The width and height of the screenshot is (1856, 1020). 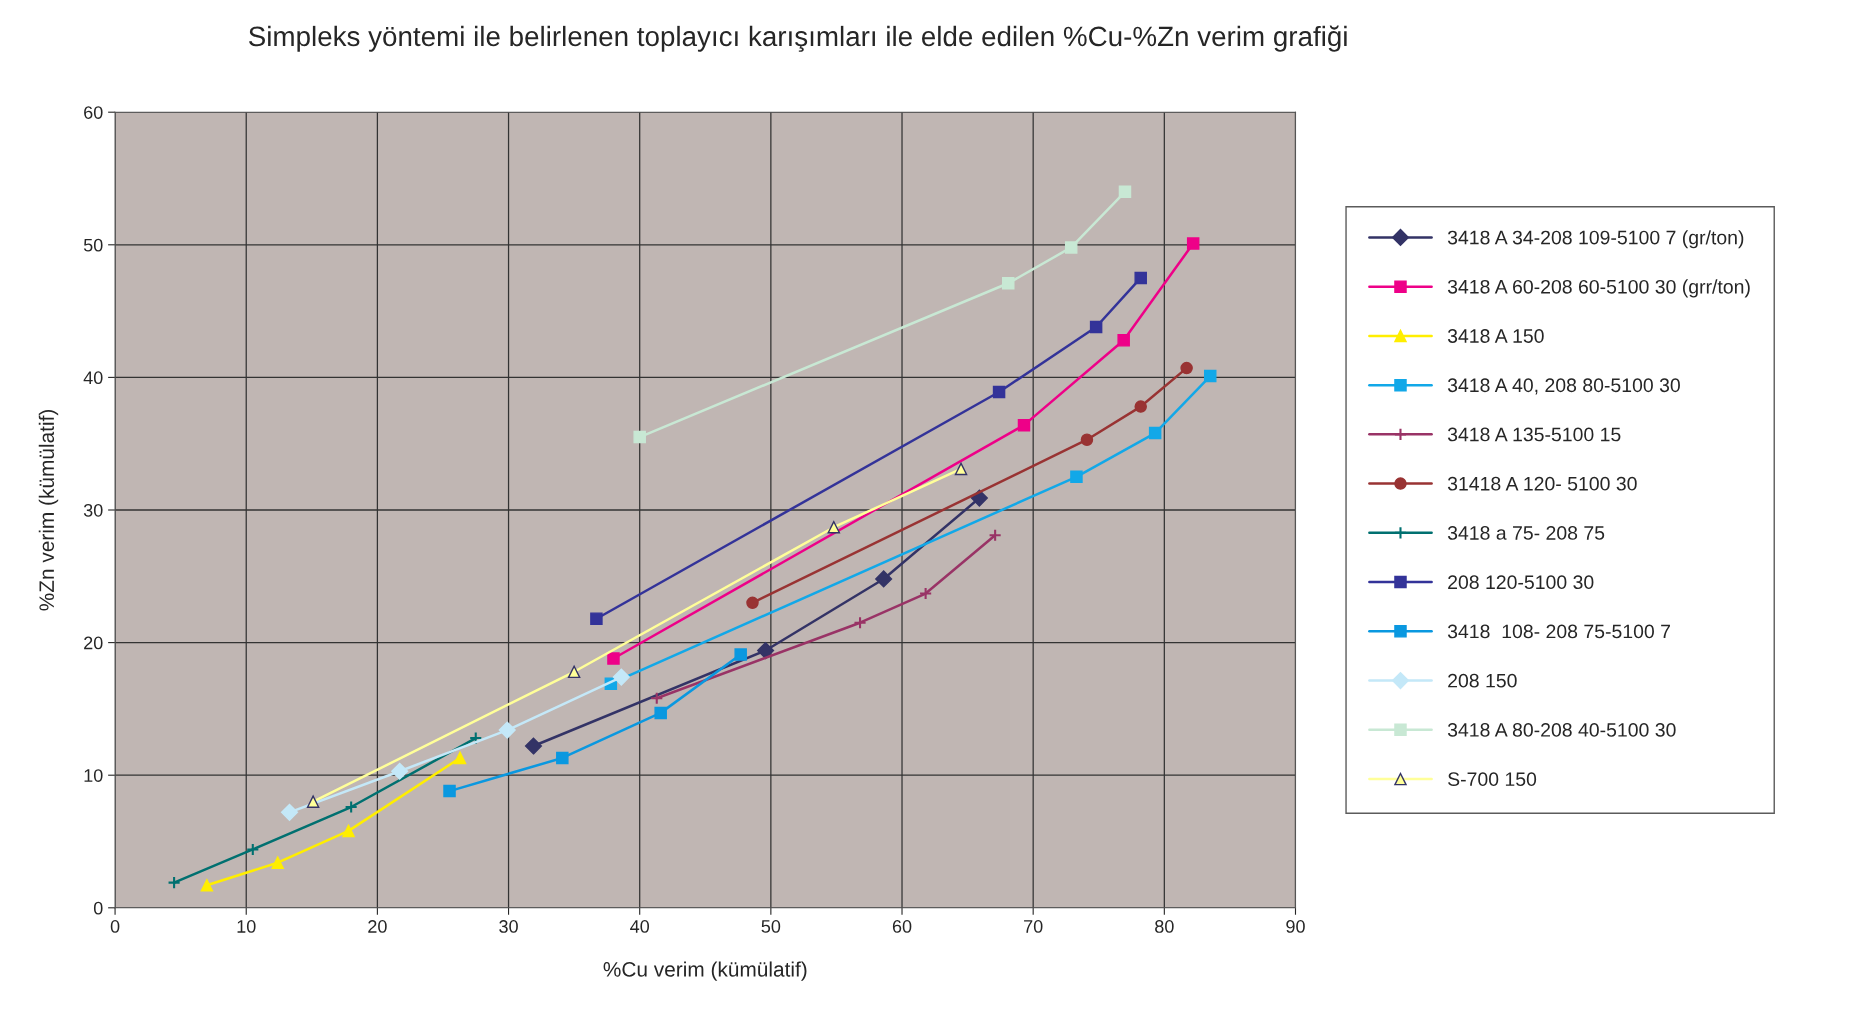 I want to click on legend-label: 3418 A 60-208 60-5100 30 (grr/ton), so click(x=1598, y=288).